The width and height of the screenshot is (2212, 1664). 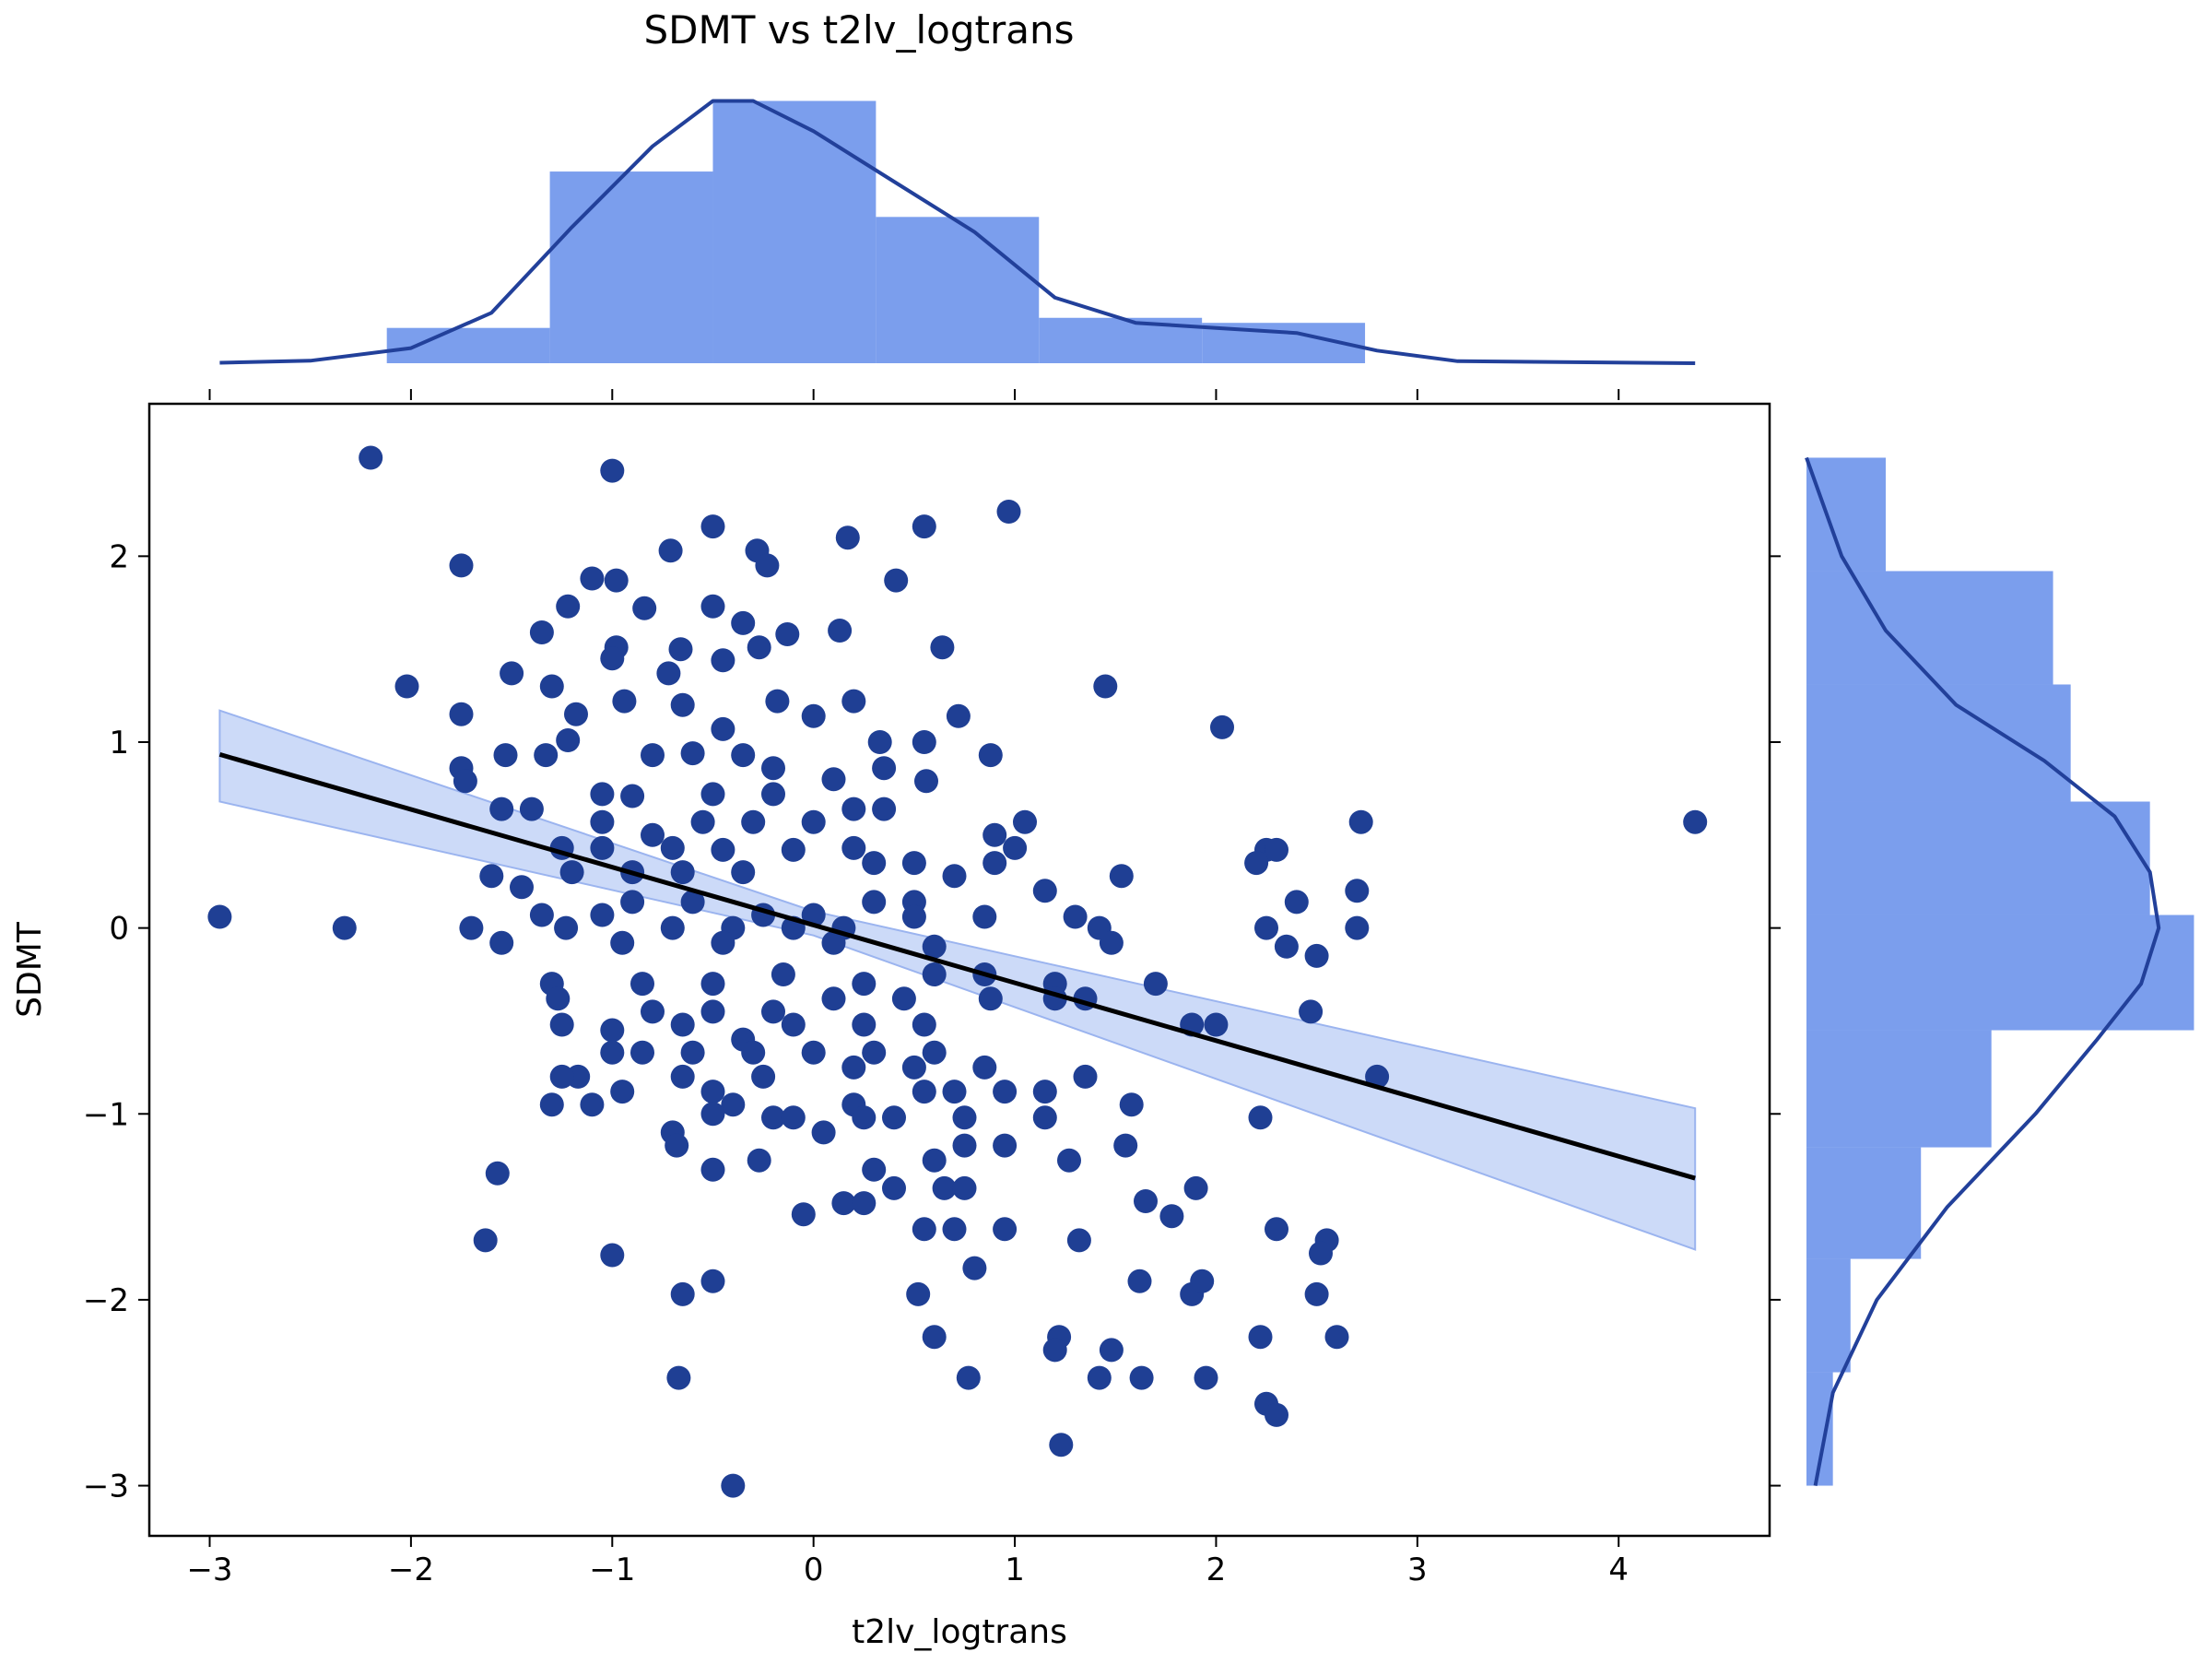 I want to click on y-tick-label: −2, so click(x=106, y=1300).